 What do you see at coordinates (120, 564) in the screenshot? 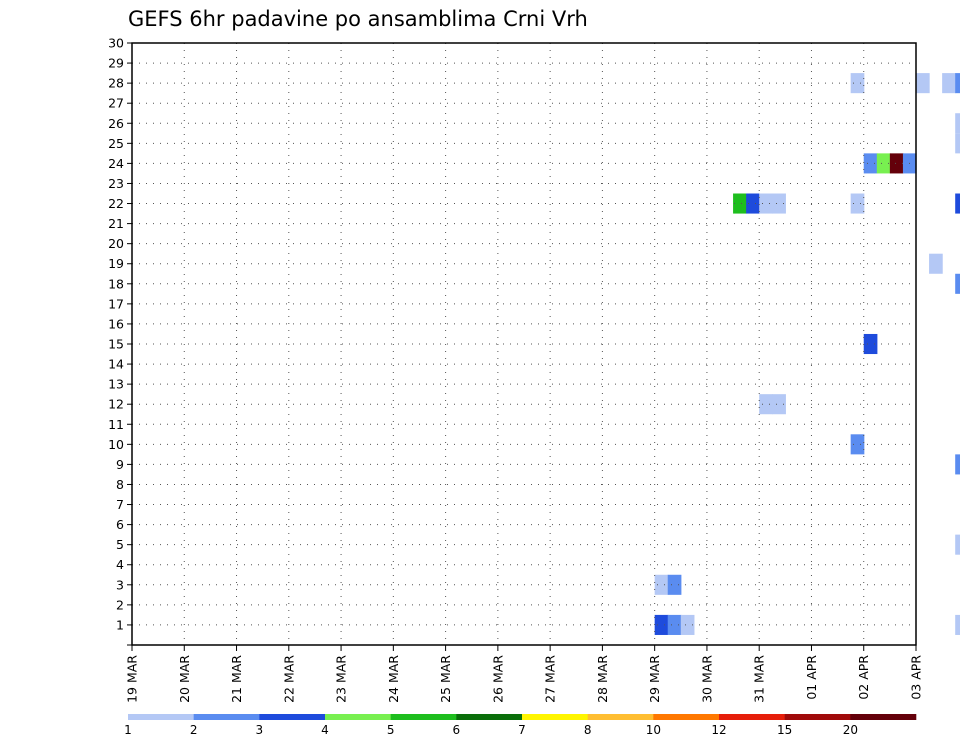
I see `y-tick-label-4: 4` at bounding box center [120, 564].